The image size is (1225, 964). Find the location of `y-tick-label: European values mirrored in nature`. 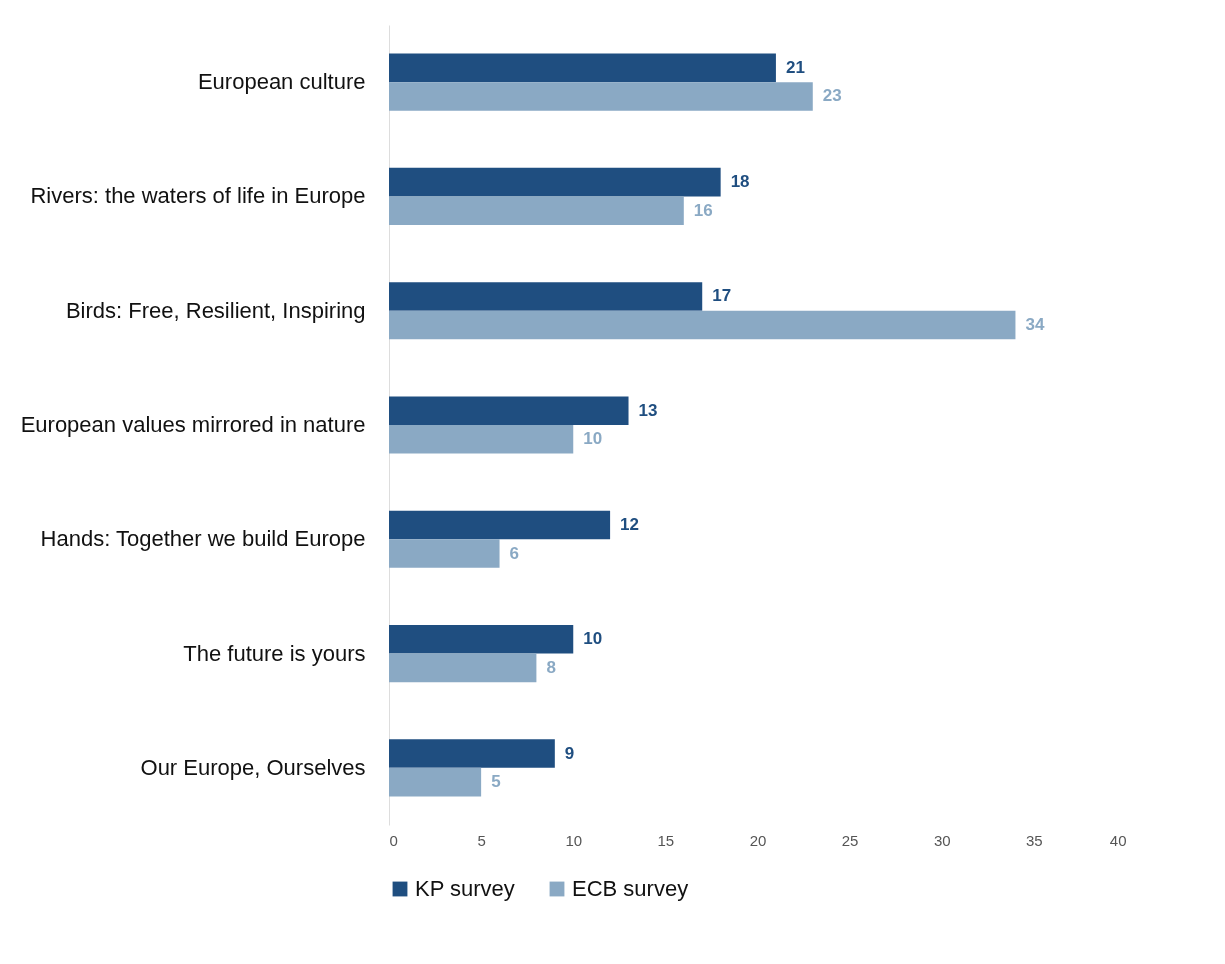

y-tick-label: European values mirrored in nature is located at coordinates (193, 424).